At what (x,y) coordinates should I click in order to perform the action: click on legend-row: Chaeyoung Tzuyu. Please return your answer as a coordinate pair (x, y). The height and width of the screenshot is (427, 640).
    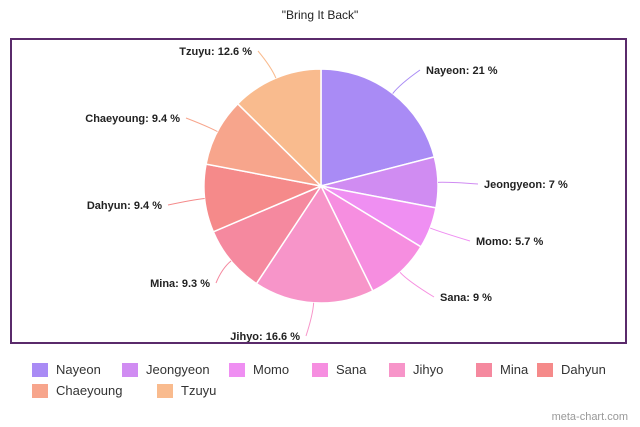
    Looking at the image, I should click on (332, 393).